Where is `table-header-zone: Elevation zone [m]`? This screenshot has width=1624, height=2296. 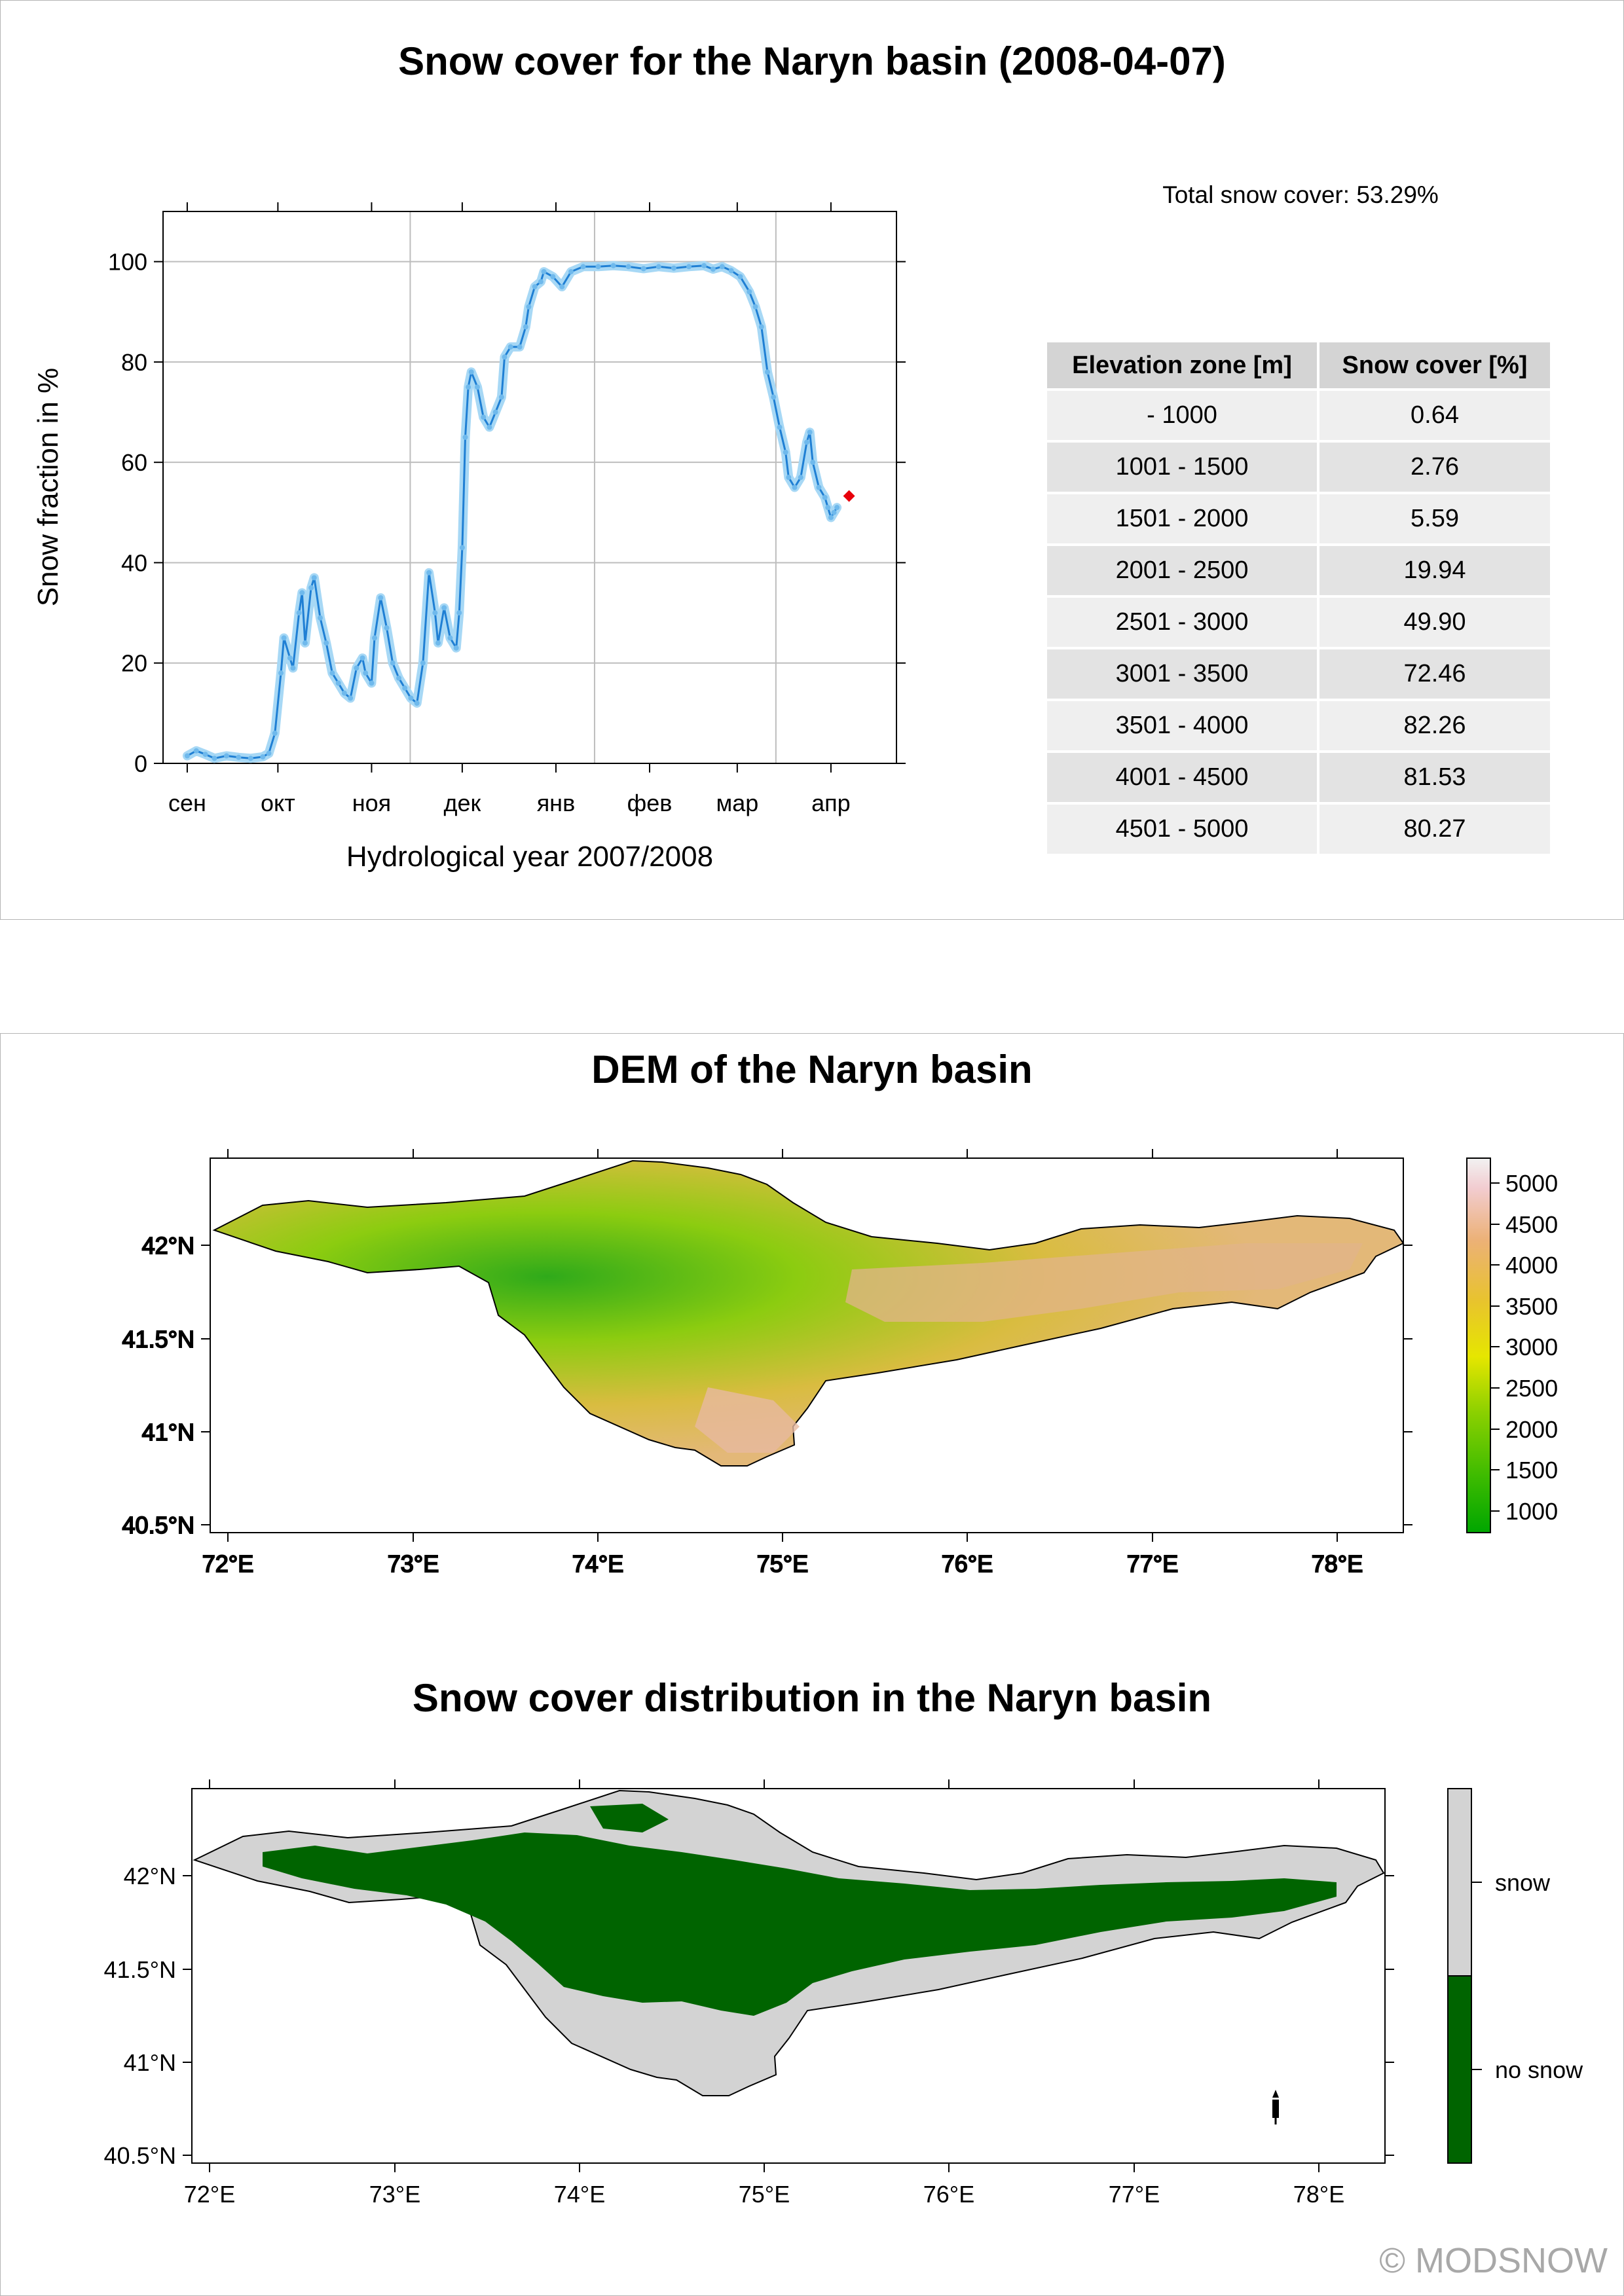 table-header-zone: Elevation zone [m] is located at coordinates (1182, 365).